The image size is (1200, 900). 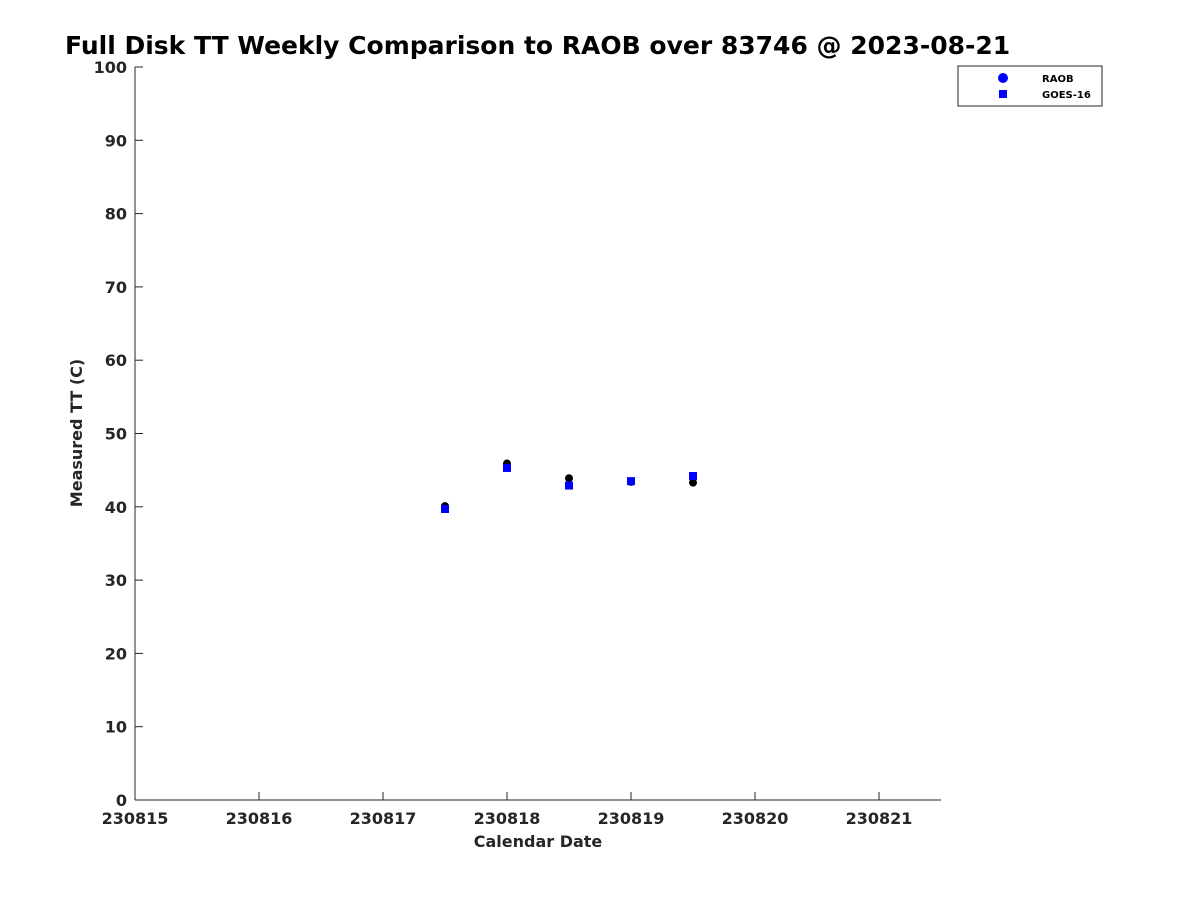 I want to click on y-tick-label: 20, so click(x=116, y=653).